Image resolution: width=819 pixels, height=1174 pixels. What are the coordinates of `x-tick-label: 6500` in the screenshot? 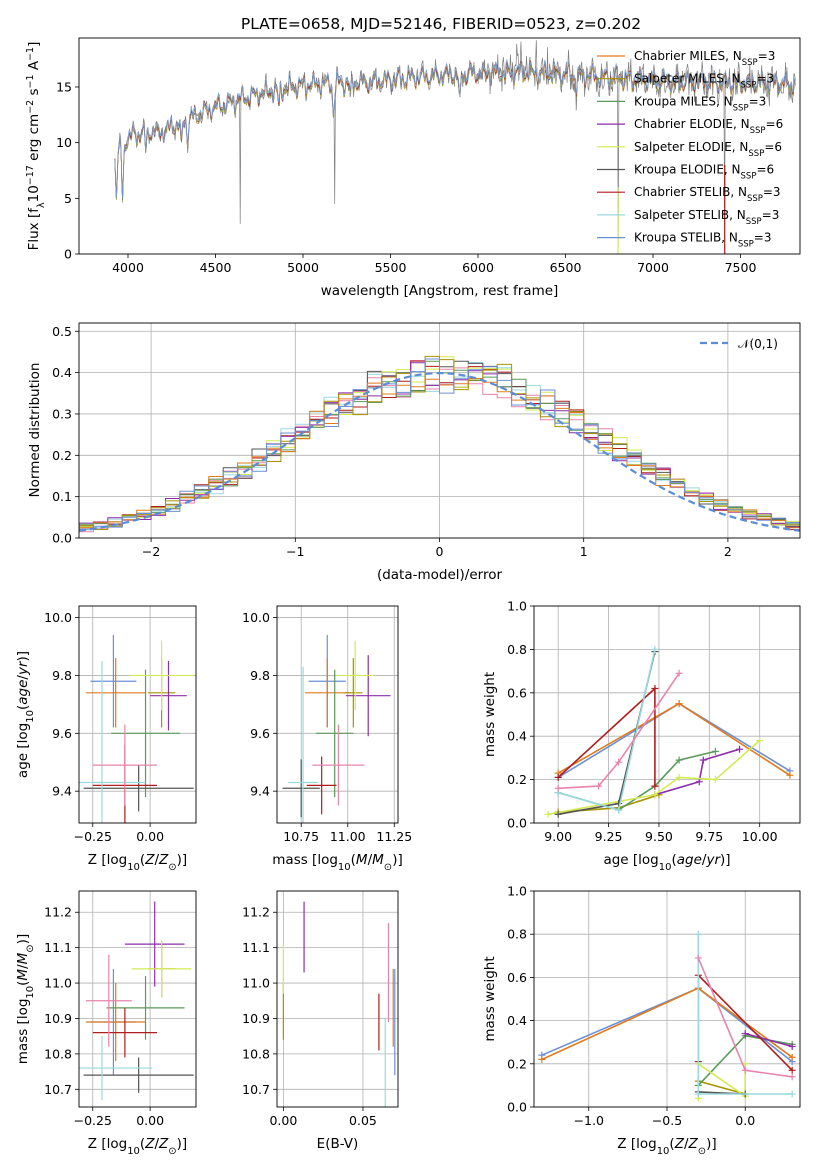 It's located at (566, 267).